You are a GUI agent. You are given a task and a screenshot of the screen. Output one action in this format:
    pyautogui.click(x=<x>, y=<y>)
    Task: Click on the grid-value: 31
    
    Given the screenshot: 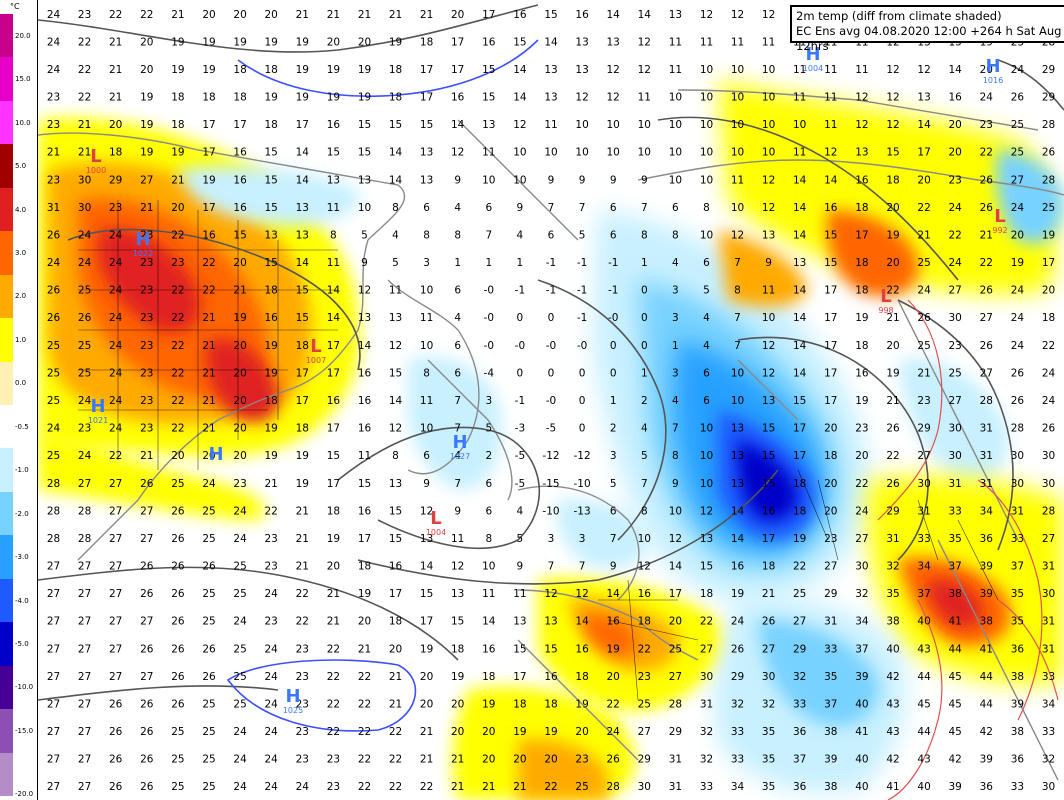 What is the action you would take?
    pyautogui.click(x=1048, y=622)
    